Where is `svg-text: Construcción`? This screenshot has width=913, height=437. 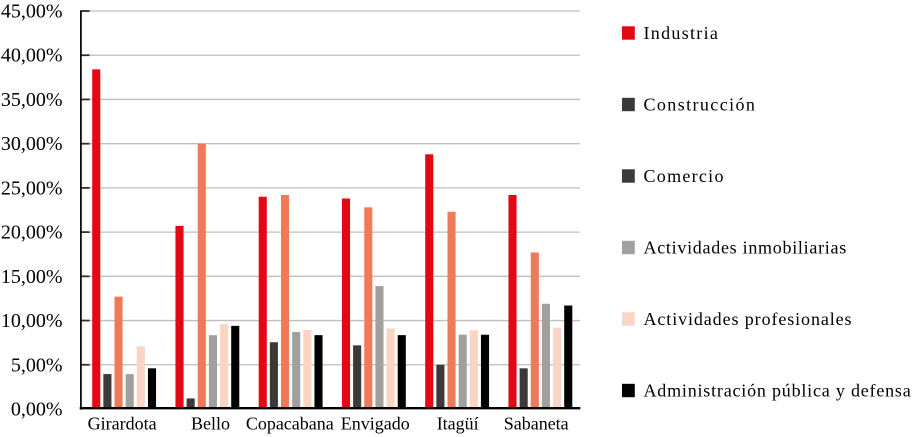 svg-text: Construcción is located at coordinates (700, 104).